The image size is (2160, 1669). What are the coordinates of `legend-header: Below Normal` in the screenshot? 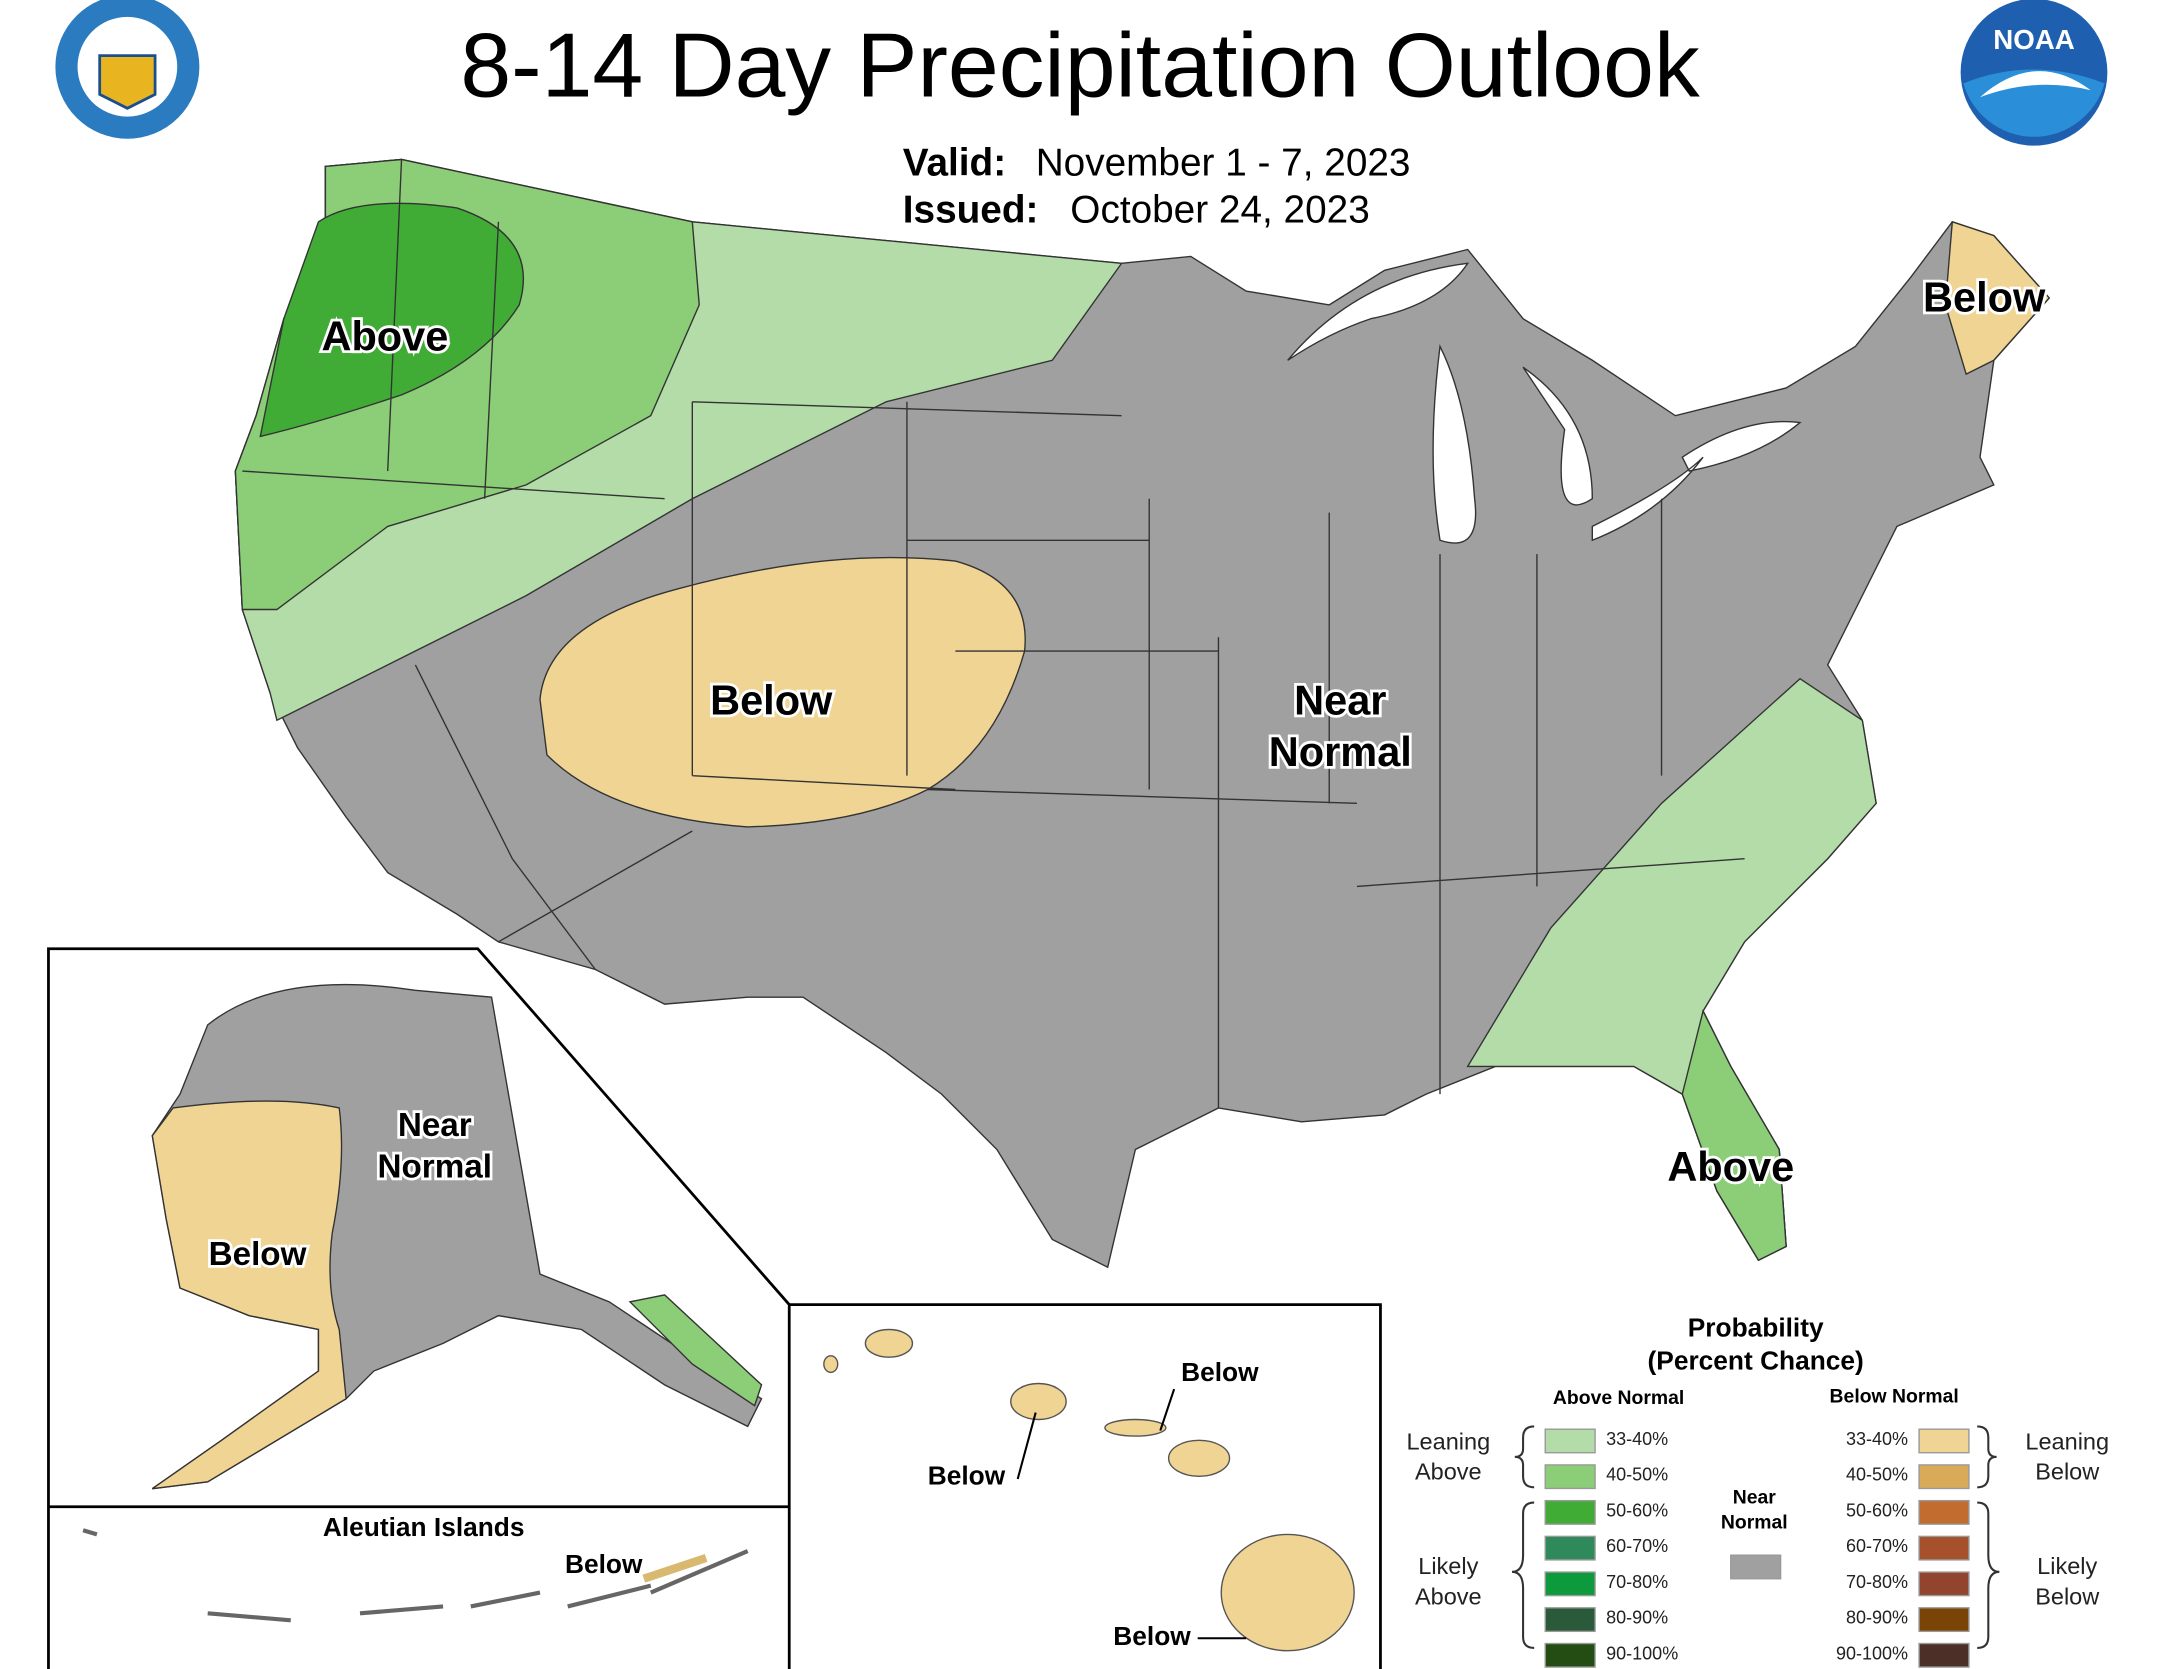 It's located at (1894, 1396).